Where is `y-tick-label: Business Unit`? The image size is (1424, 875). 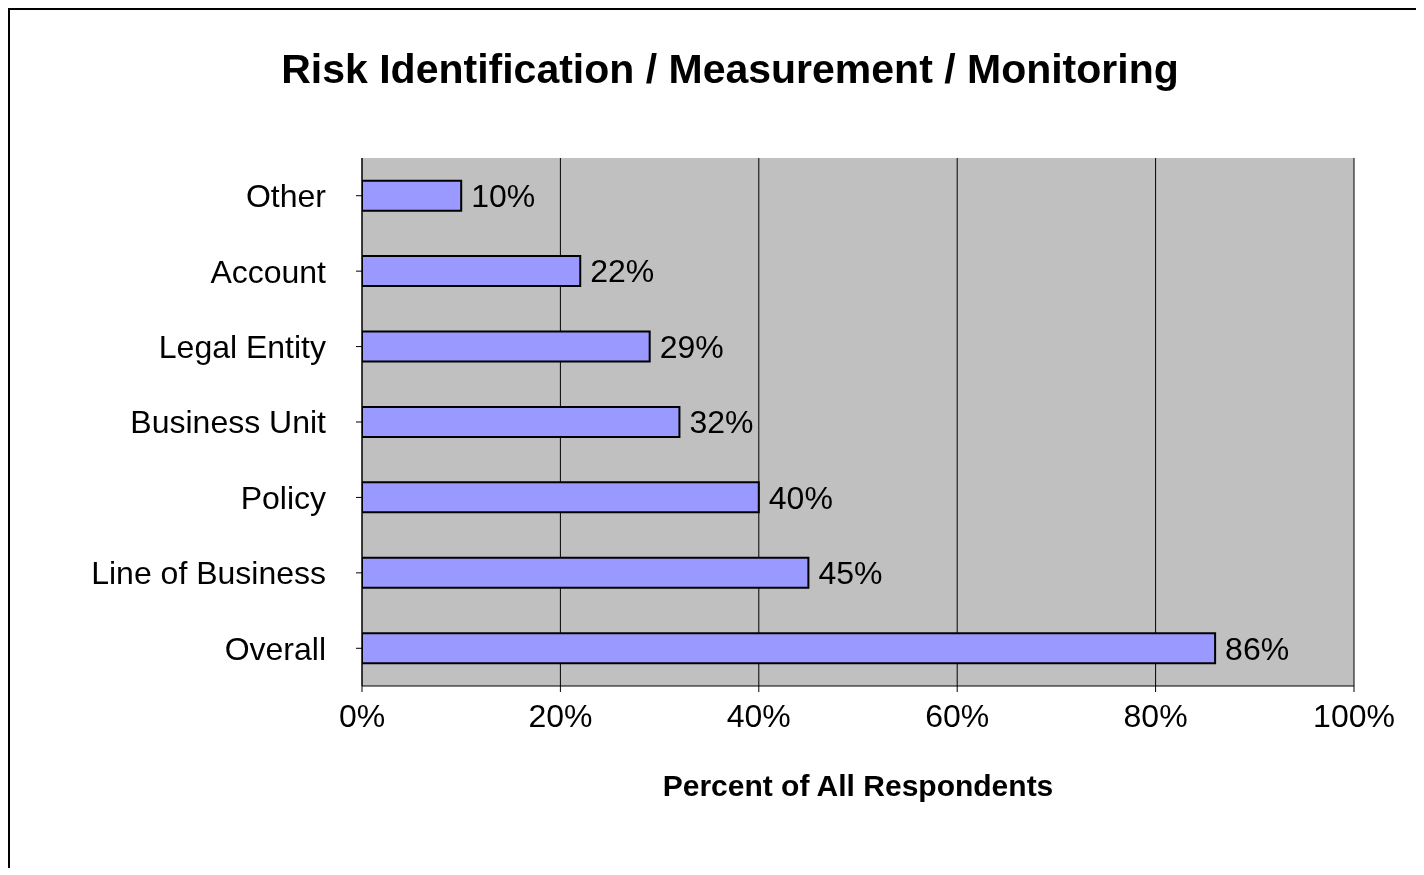 y-tick-label: Business Unit is located at coordinates (228, 422).